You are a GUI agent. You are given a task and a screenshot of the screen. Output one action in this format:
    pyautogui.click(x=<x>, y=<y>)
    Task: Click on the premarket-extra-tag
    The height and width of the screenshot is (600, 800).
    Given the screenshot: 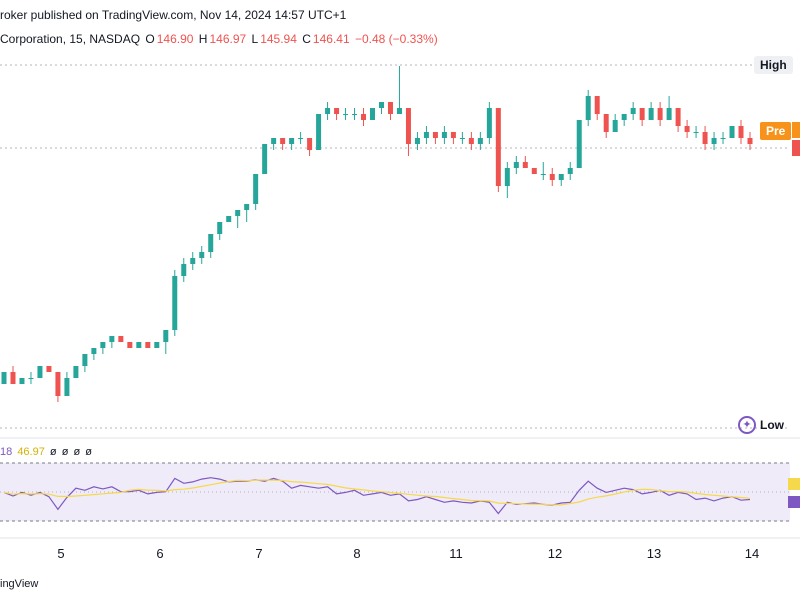 What is the action you would take?
    pyautogui.click(x=796, y=130)
    